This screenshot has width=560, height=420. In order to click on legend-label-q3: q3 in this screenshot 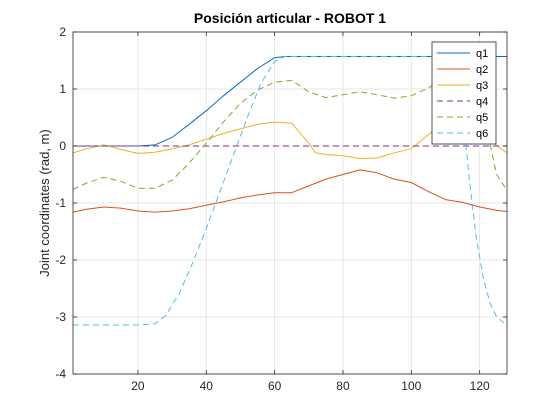, I will do `click(482, 86)`.